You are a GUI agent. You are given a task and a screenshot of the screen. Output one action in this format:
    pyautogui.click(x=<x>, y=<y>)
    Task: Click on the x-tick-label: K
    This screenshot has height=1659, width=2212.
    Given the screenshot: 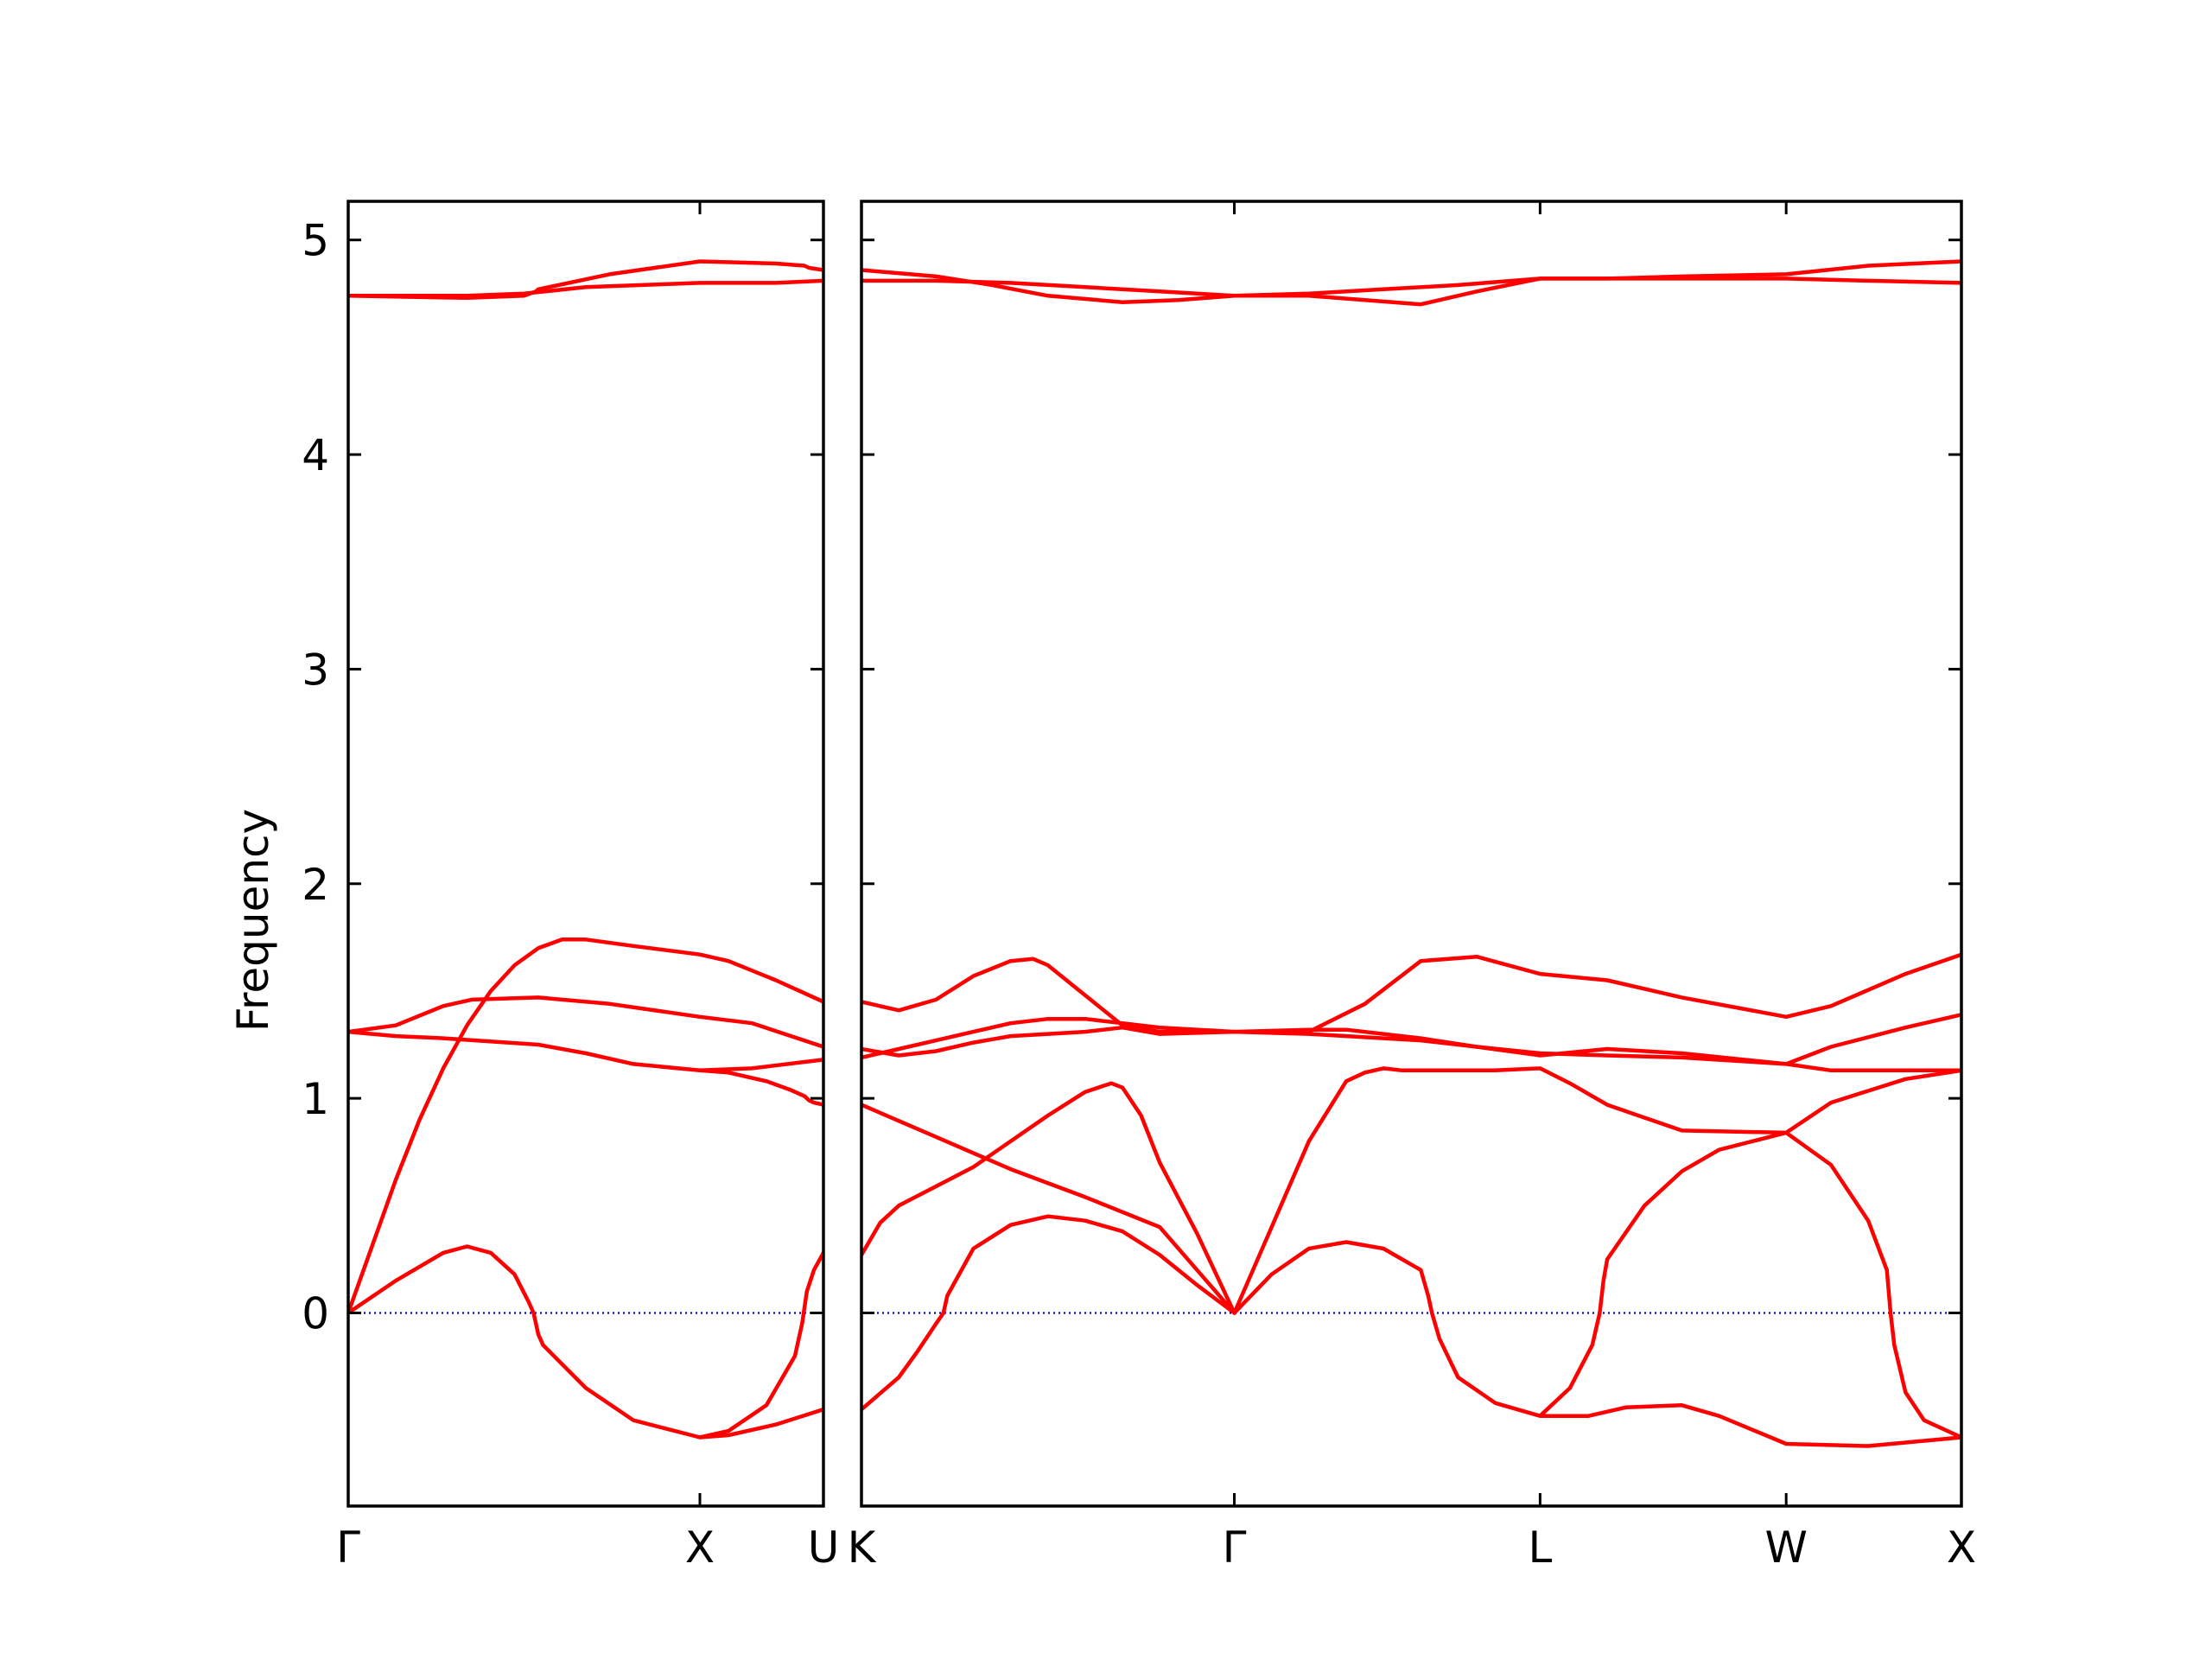 What is the action you would take?
    pyautogui.click(x=862, y=1547)
    